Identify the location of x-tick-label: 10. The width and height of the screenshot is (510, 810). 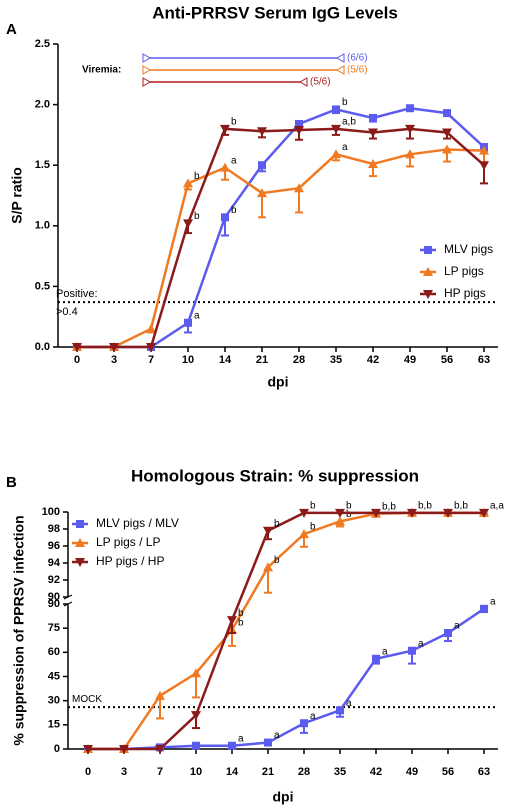
(196, 772).